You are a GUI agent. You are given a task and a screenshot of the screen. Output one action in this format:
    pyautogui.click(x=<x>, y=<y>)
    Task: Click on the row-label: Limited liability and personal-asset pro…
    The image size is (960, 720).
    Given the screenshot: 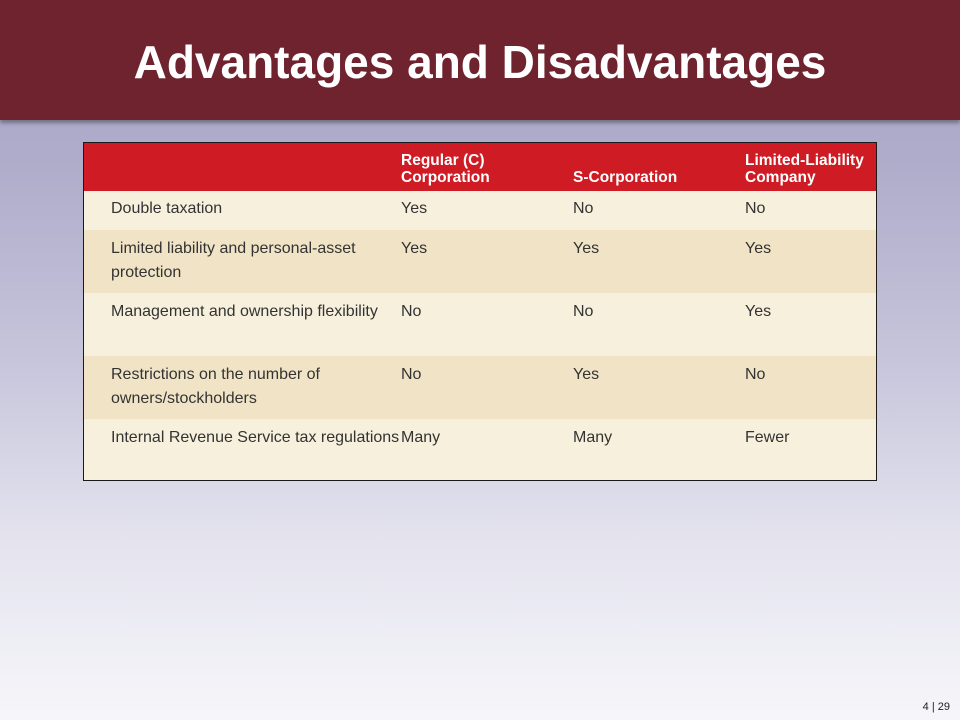 What is the action you would take?
    pyautogui.click(x=233, y=260)
    